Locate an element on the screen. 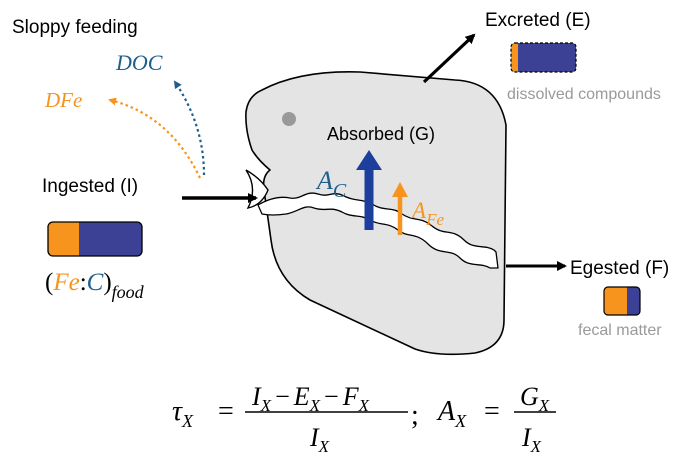  food-ratio-label: (Fe:C)food is located at coordinates (95, 285).